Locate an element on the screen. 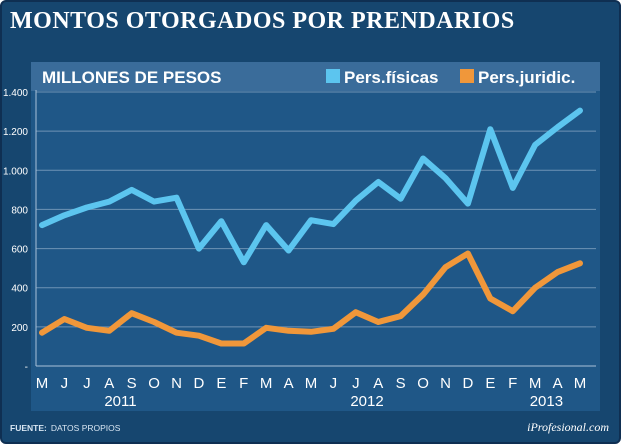  legend-label: Pers.físicas is located at coordinates (391, 77).